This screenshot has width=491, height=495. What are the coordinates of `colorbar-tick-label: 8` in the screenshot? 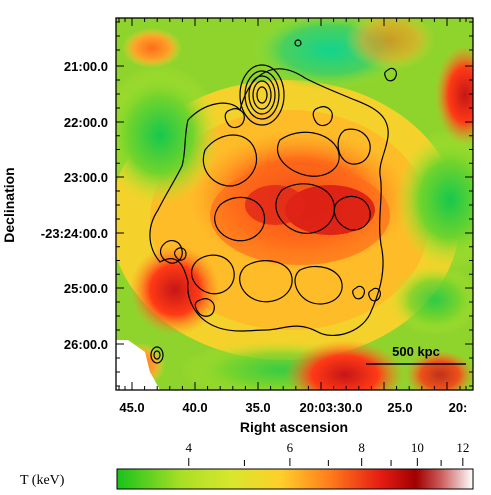 It's located at (361, 447).